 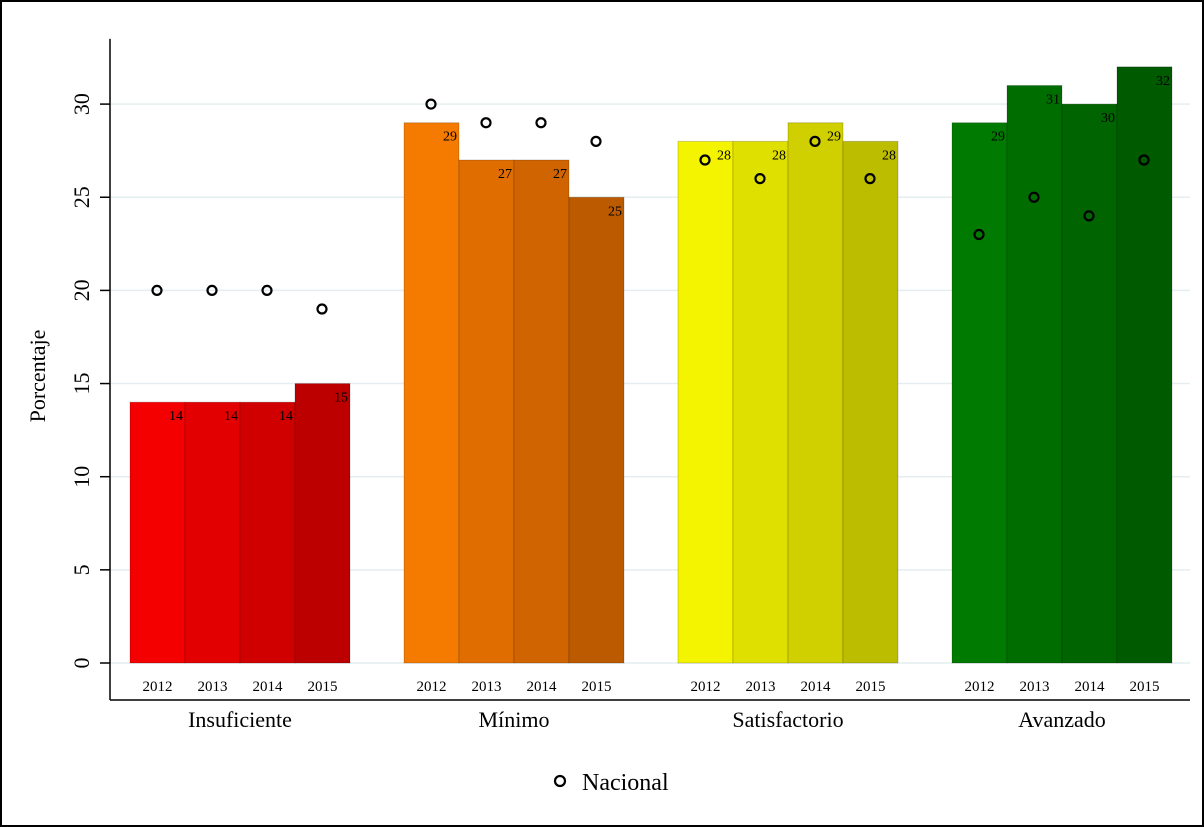 What do you see at coordinates (615, 211) in the screenshot?
I see `bar-value-label: 25` at bounding box center [615, 211].